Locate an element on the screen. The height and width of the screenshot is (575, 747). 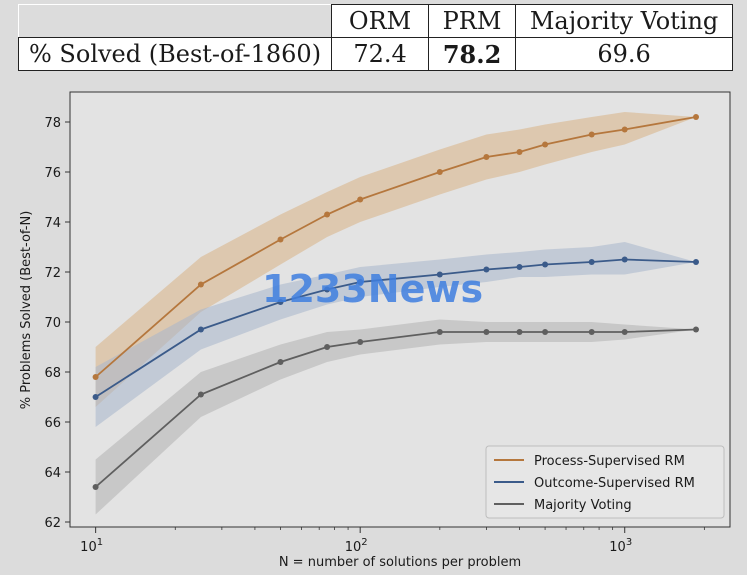
y-tick-label: 76 is located at coordinates (52, 173).